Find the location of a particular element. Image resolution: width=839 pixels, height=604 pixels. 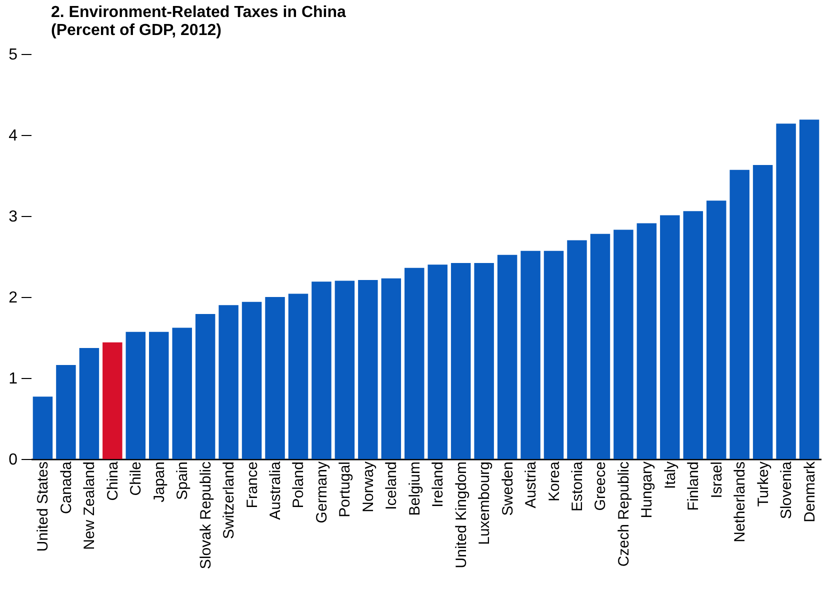

x-tick-label: Sweden is located at coordinates (507, 489).